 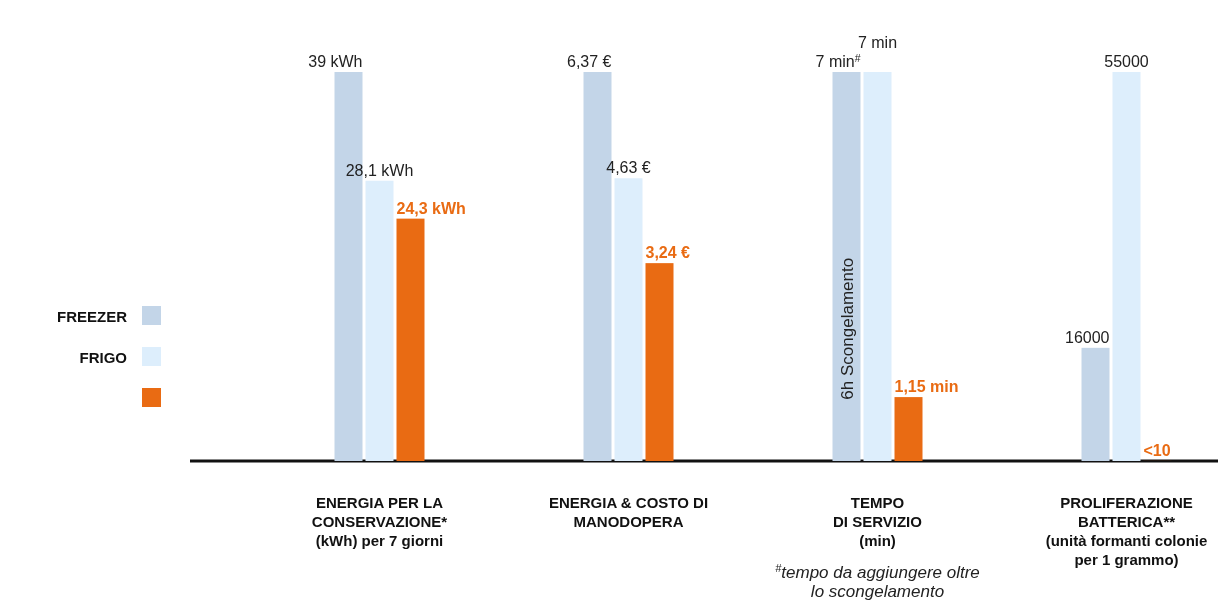 I want to click on x-axis-title: TEMPO DI SERVIZIO (min), so click(x=878, y=521).